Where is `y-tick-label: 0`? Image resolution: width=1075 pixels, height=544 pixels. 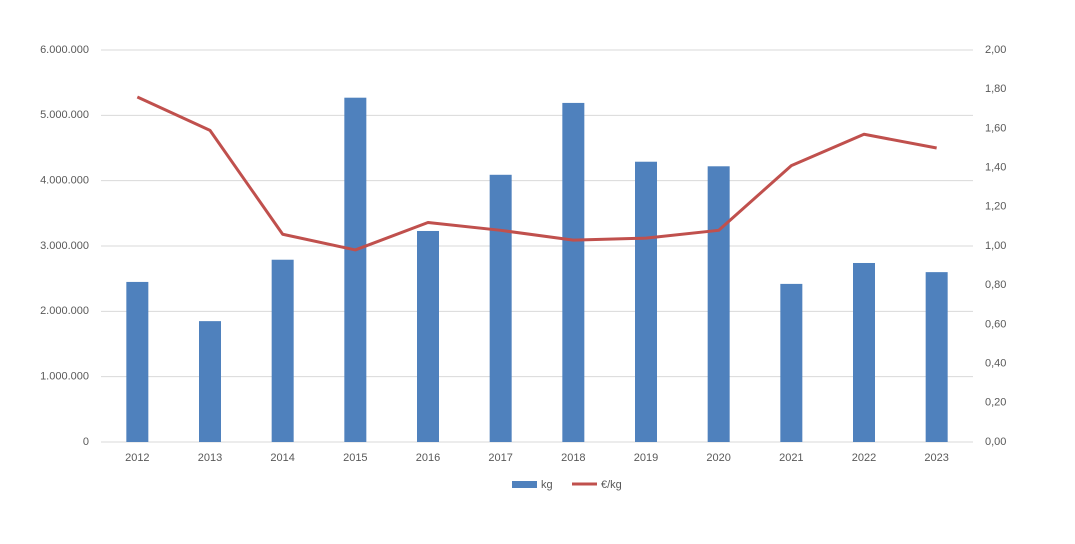 y-tick-label: 0 is located at coordinates (86, 442).